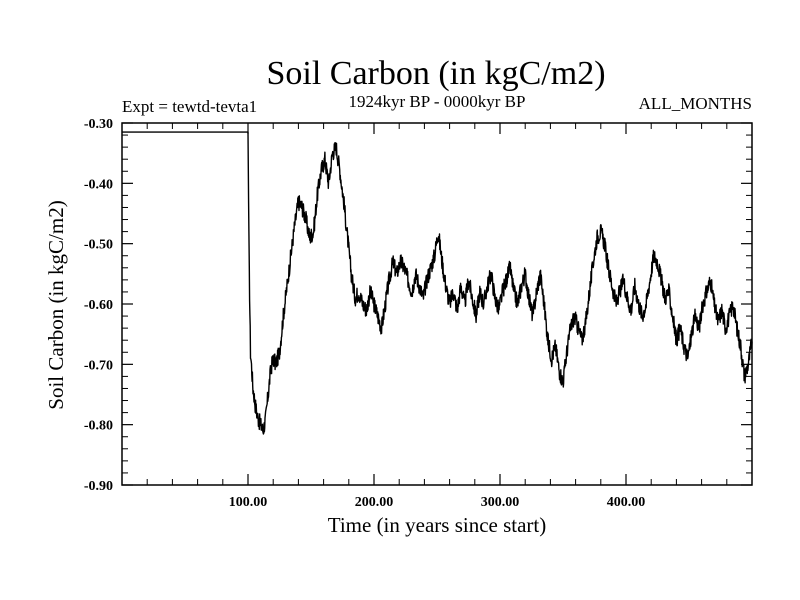  I want to click on x-tick-label: 400.00, so click(626, 502).